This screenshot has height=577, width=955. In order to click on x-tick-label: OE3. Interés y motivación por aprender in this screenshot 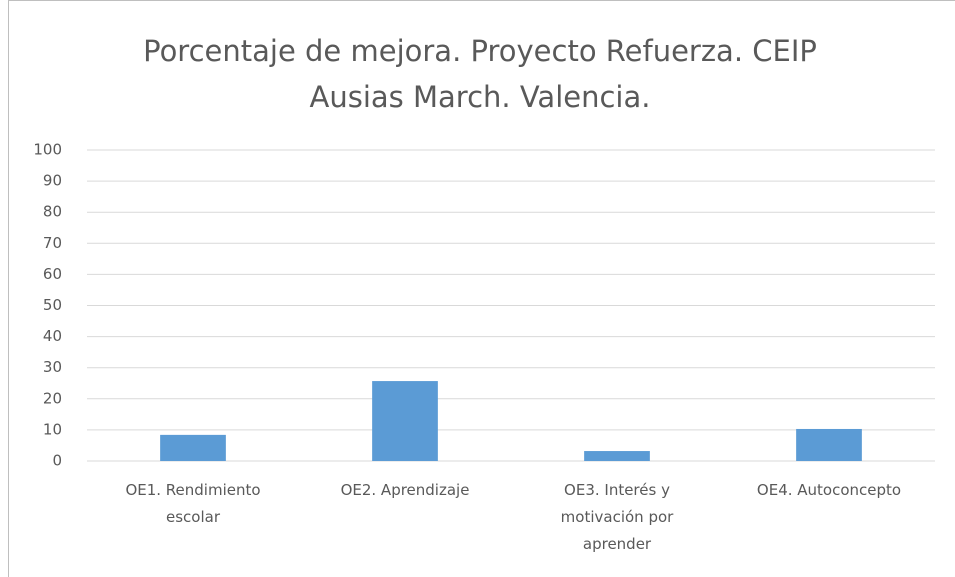, I will do `click(617, 517)`.